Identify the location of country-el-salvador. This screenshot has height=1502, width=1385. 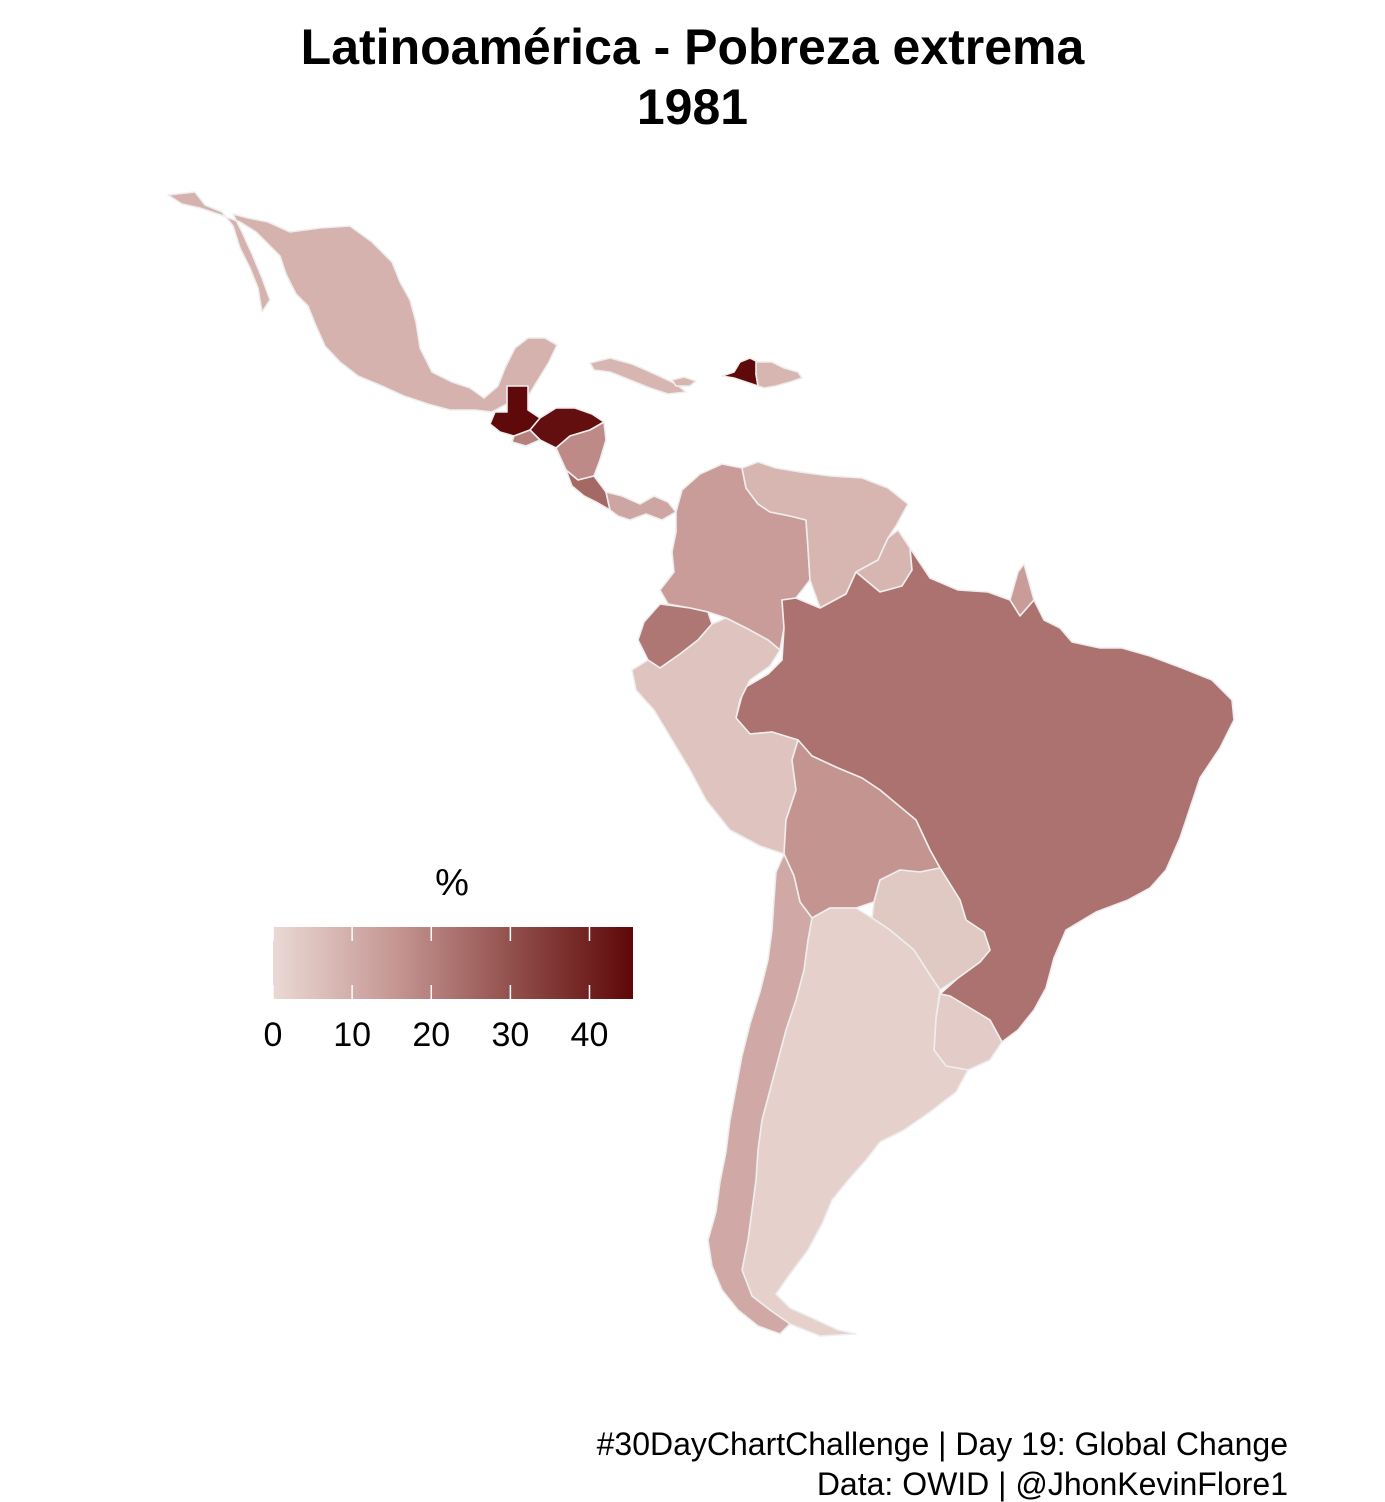
(526, 438).